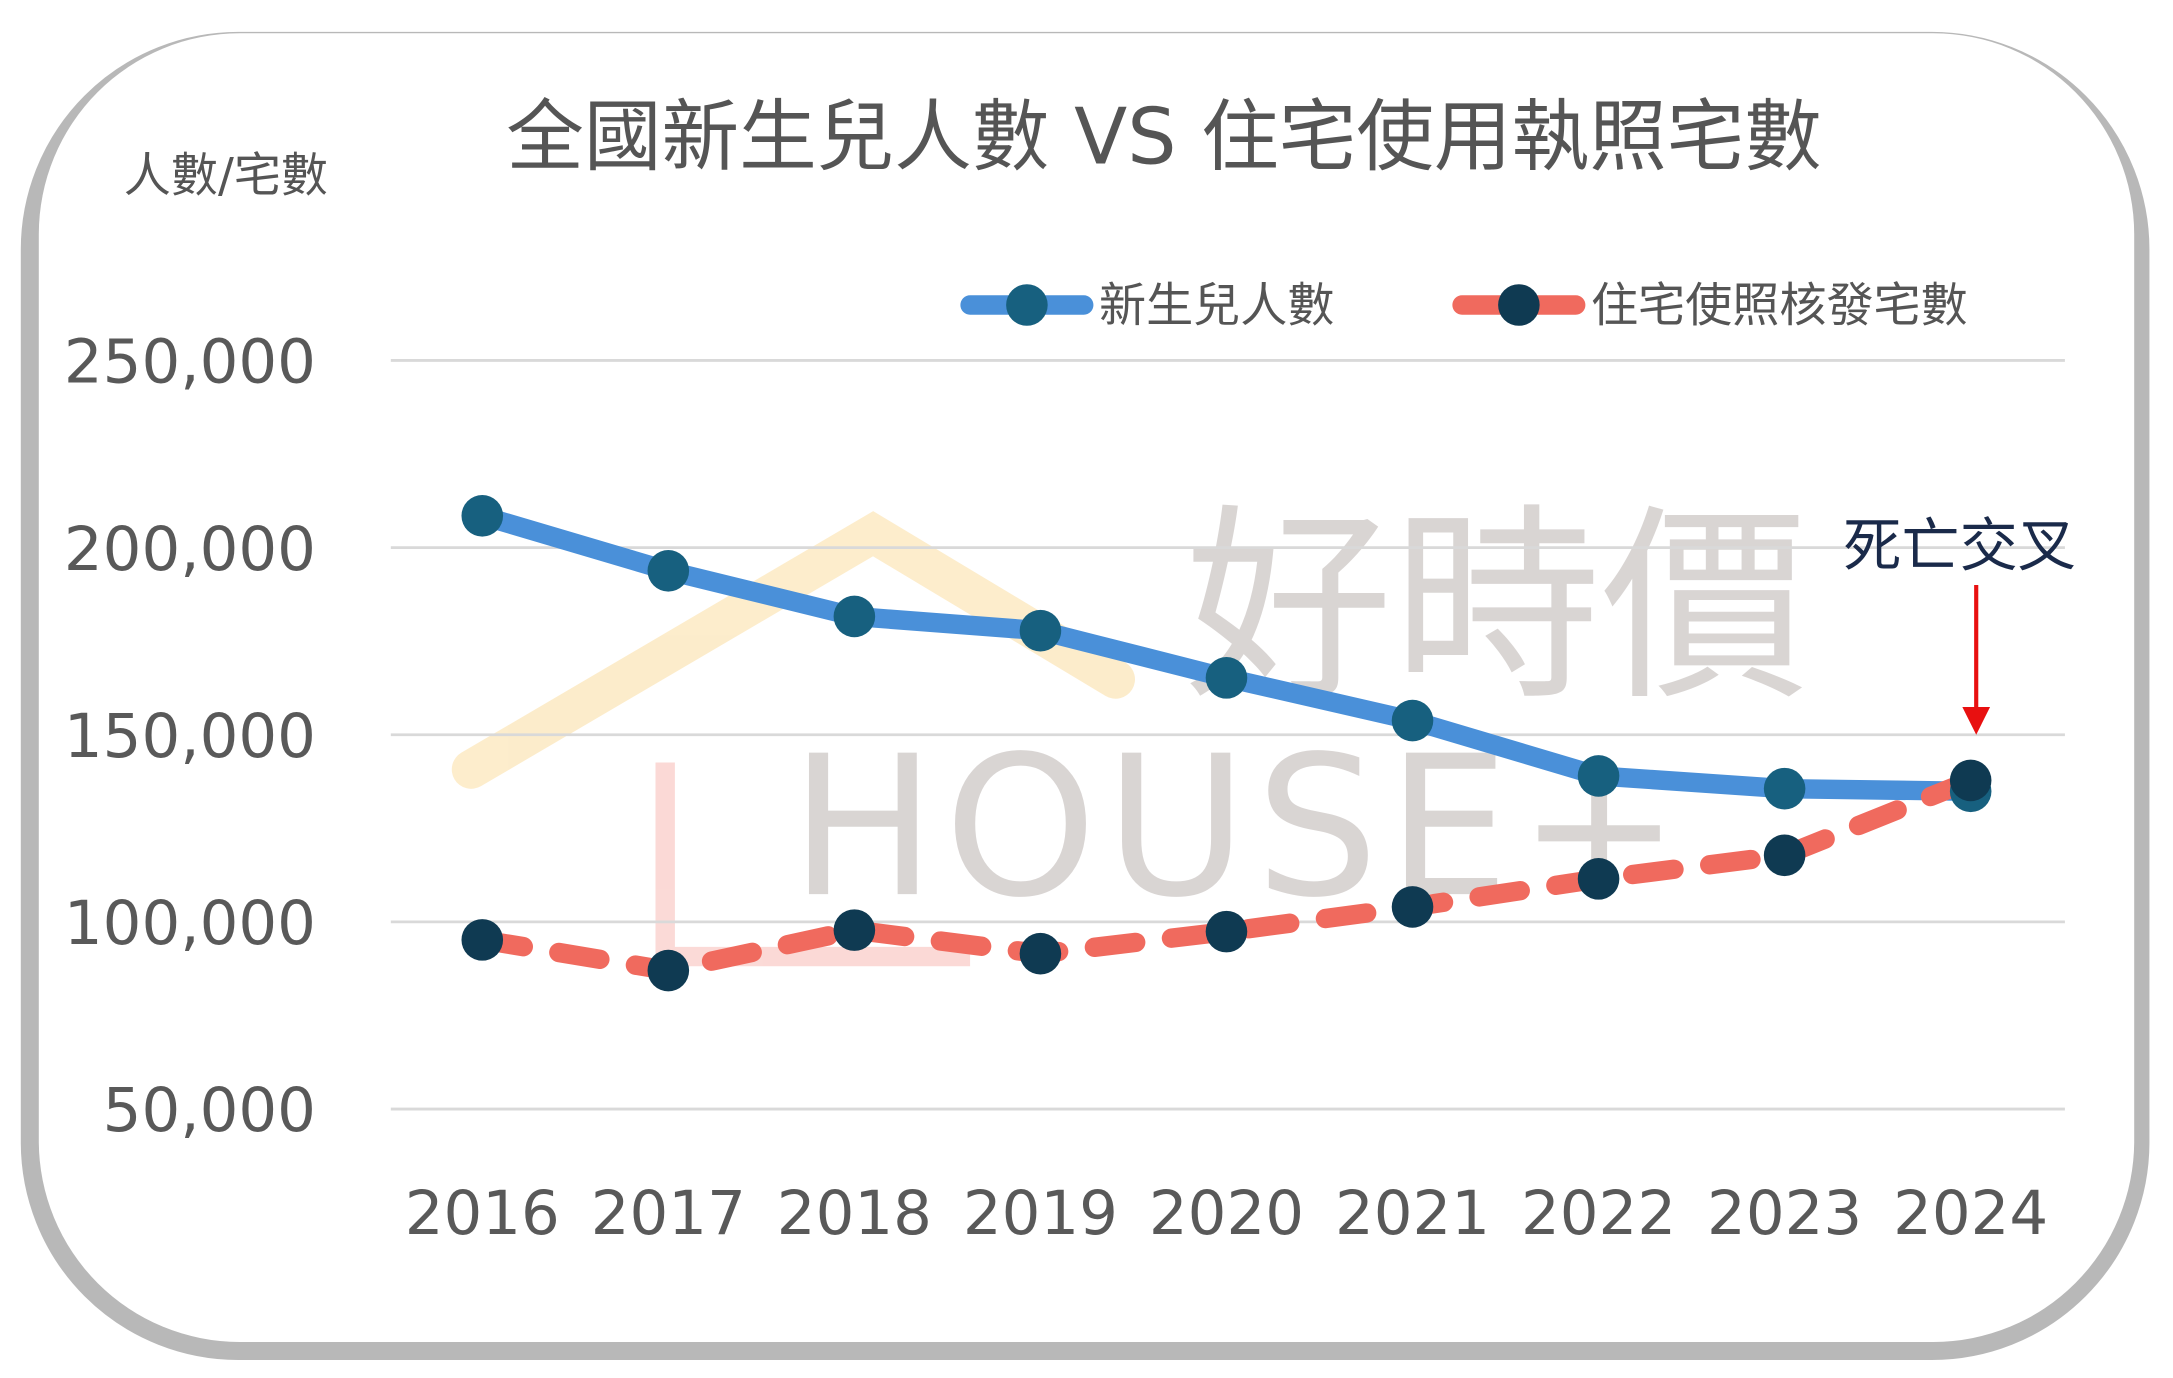 This screenshot has height=1378, width=2173. Describe the element at coordinates (190, 362) in the screenshot. I see `y-tick-label: 250,000` at that location.